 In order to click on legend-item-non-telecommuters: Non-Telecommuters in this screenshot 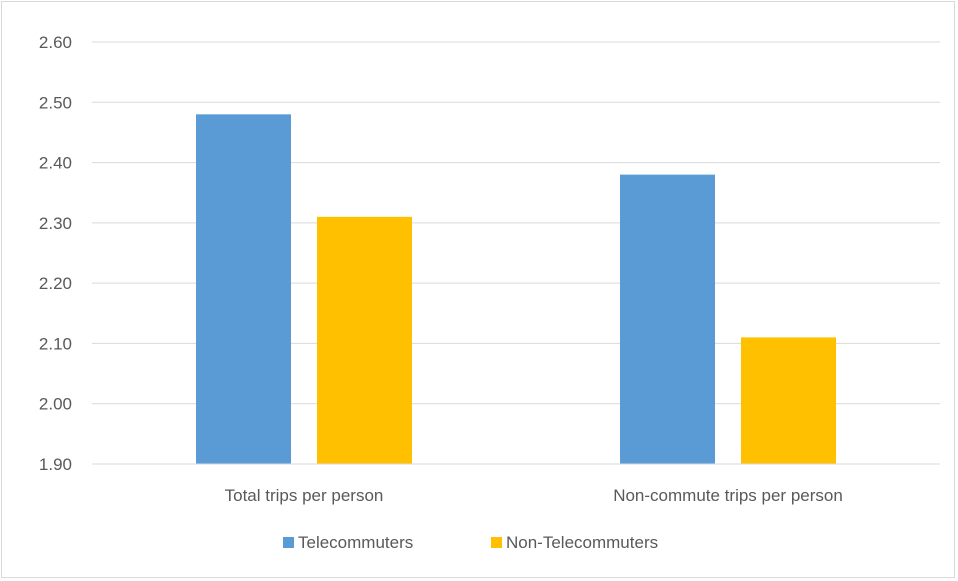, I will do `click(574, 542)`.